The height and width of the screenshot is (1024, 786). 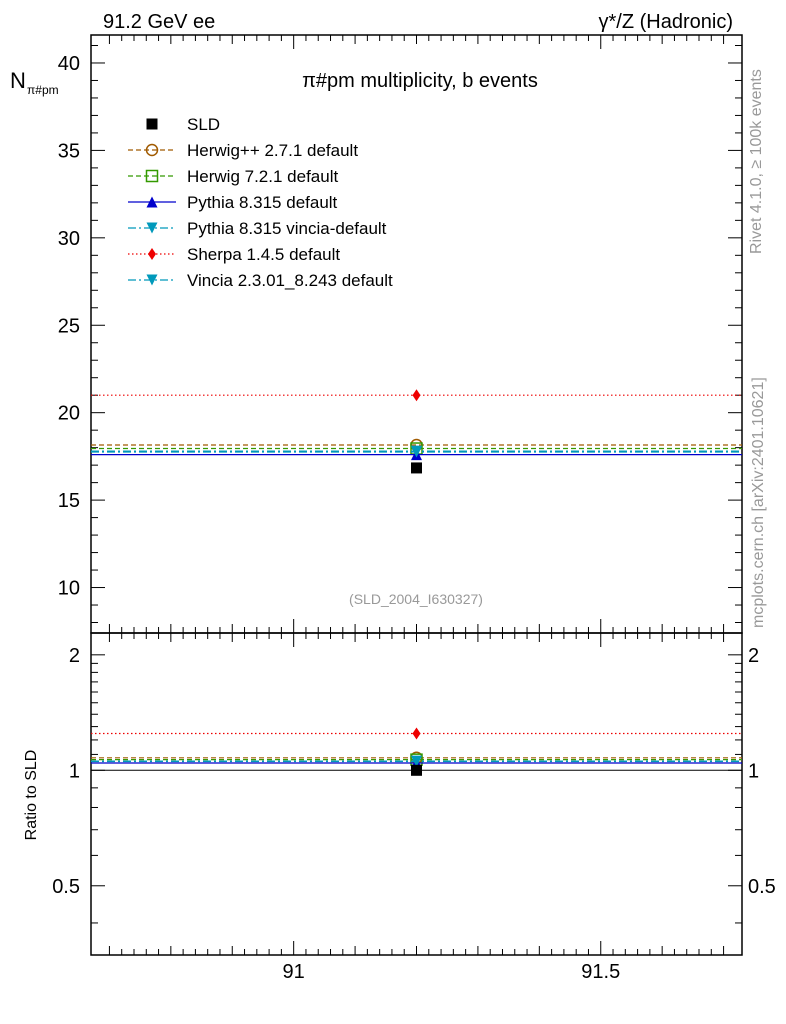 What do you see at coordinates (69, 589) in the screenshot?
I see `main-y-tick-label: 10` at bounding box center [69, 589].